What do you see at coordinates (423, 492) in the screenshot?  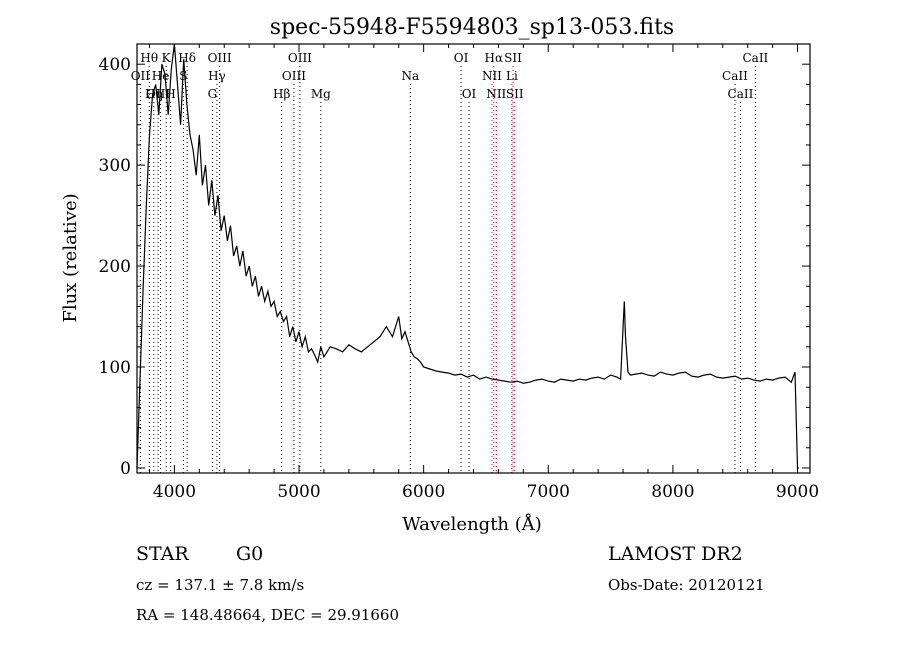 I see `x-tick-label: 6000` at bounding box center [423, 492].